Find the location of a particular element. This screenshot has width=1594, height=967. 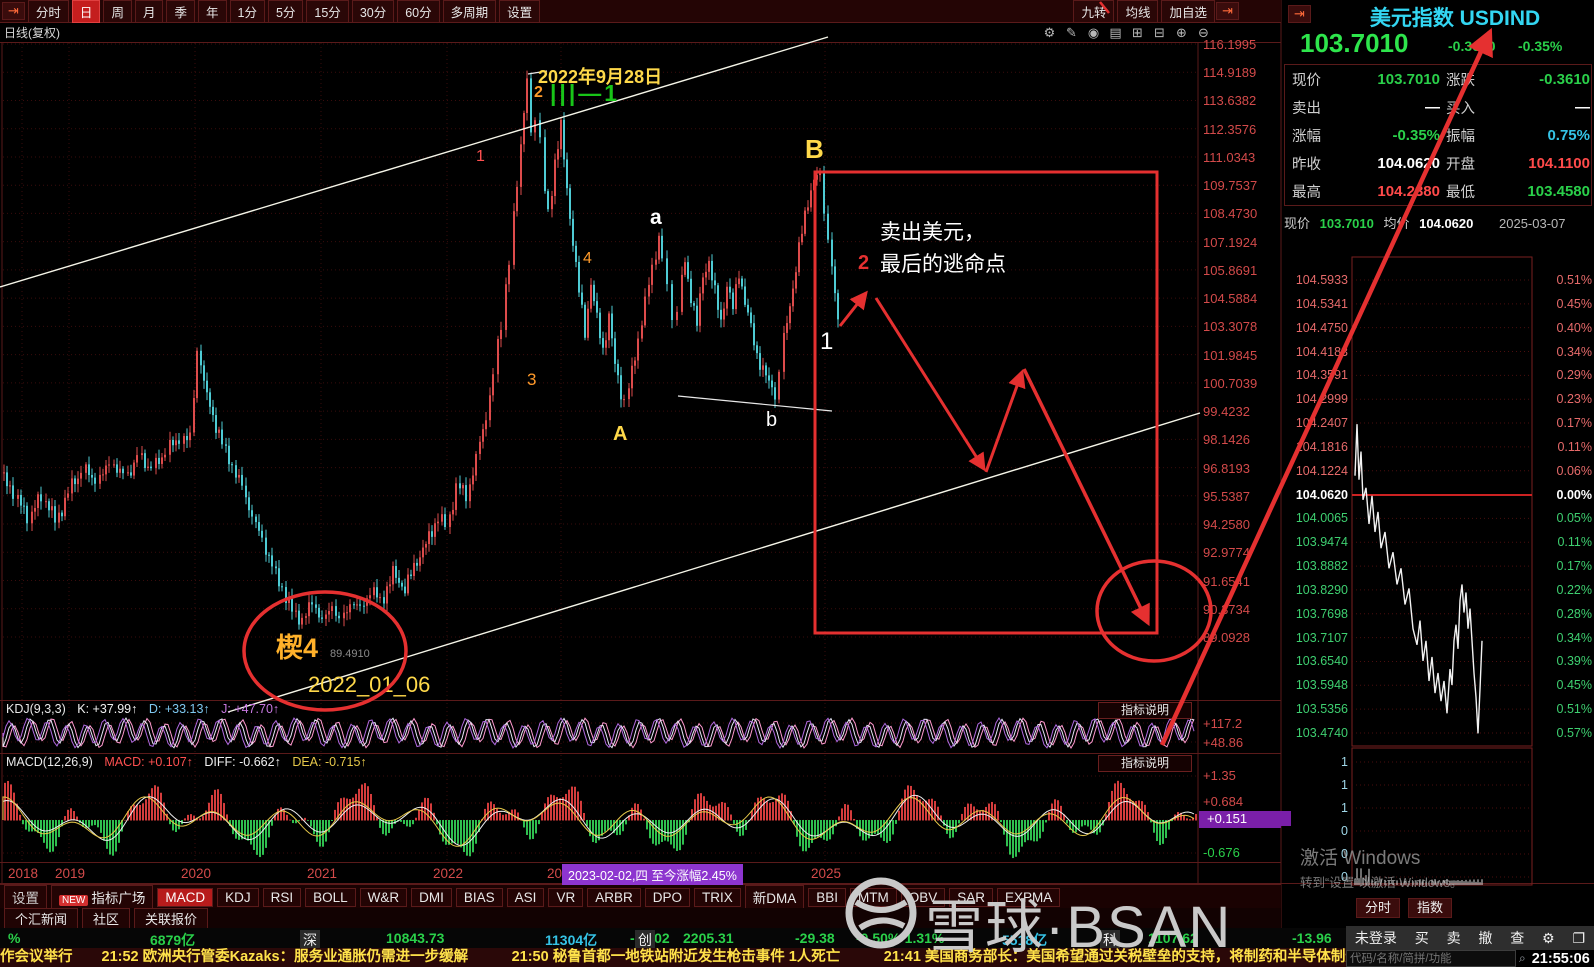

ladder-price: 104.4750 is located at coordinates (1321, 327).